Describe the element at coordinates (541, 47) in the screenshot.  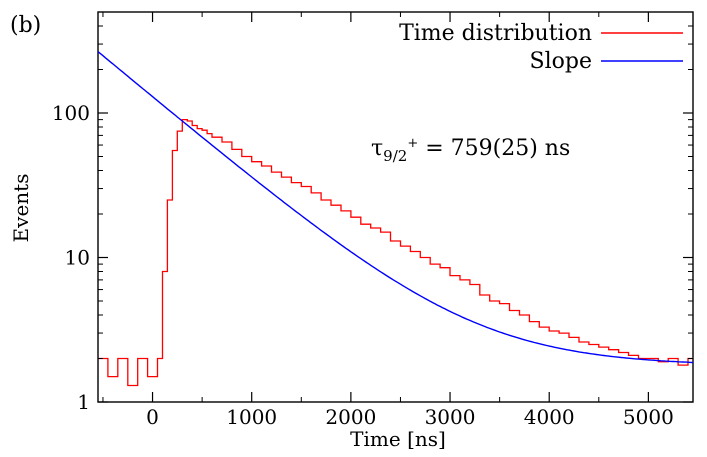
I see `legend: Time distribution Slope` at that location.